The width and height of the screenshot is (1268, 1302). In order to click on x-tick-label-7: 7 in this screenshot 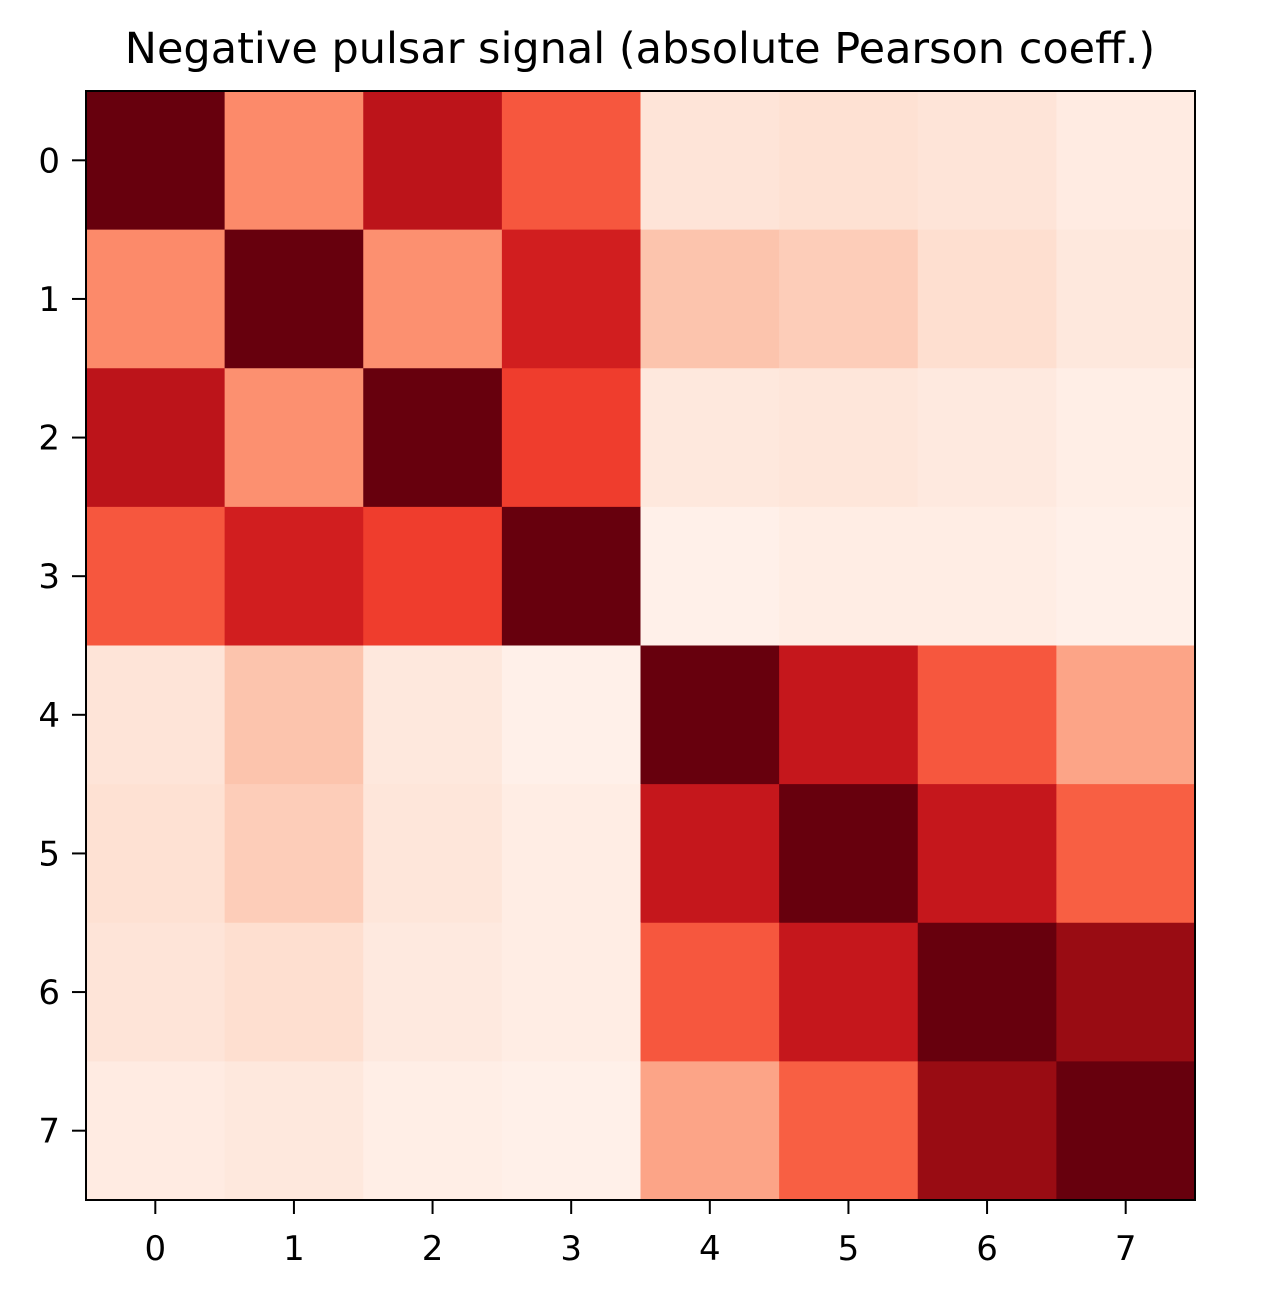, I will do `click(1126, 1249)`.